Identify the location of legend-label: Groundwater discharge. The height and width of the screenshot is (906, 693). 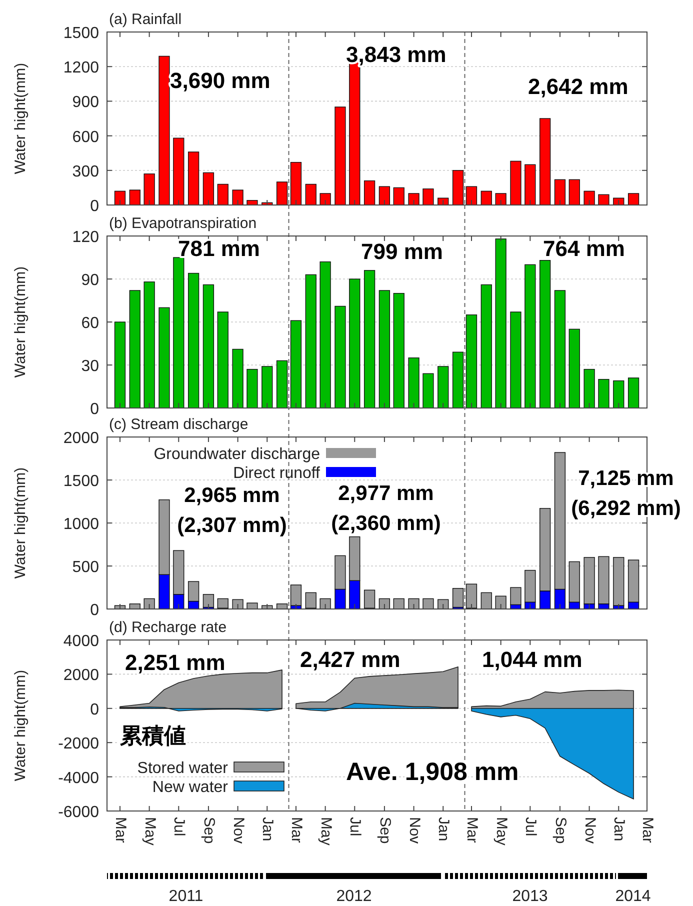
(237, 454).